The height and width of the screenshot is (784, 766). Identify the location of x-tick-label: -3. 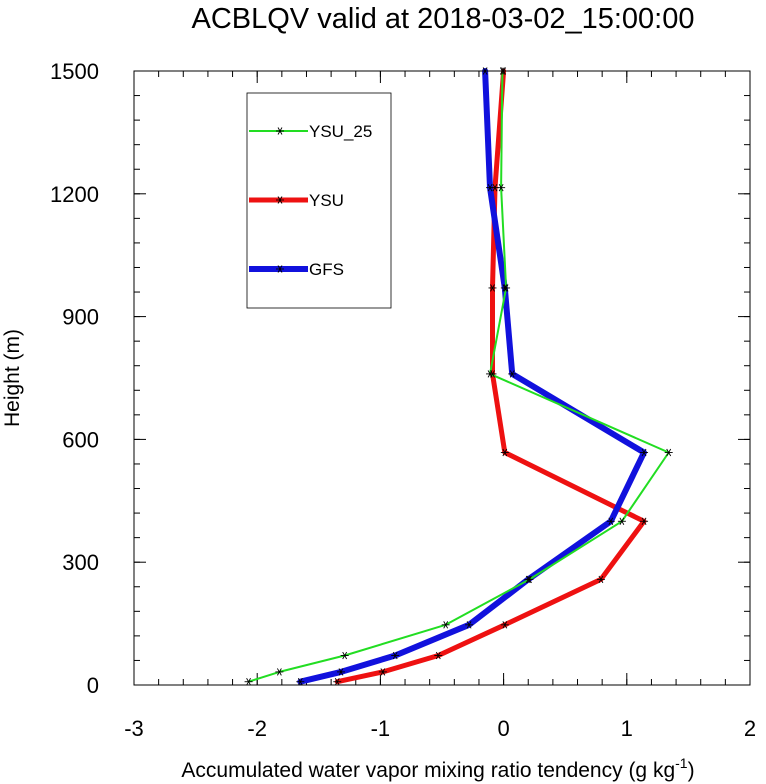
(134, 728).